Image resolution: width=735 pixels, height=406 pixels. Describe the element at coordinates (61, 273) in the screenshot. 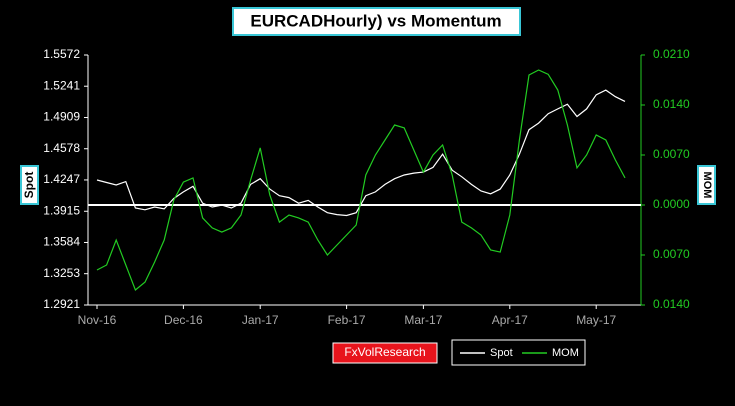

I see `y-tick-label: 1.3253` at that location.